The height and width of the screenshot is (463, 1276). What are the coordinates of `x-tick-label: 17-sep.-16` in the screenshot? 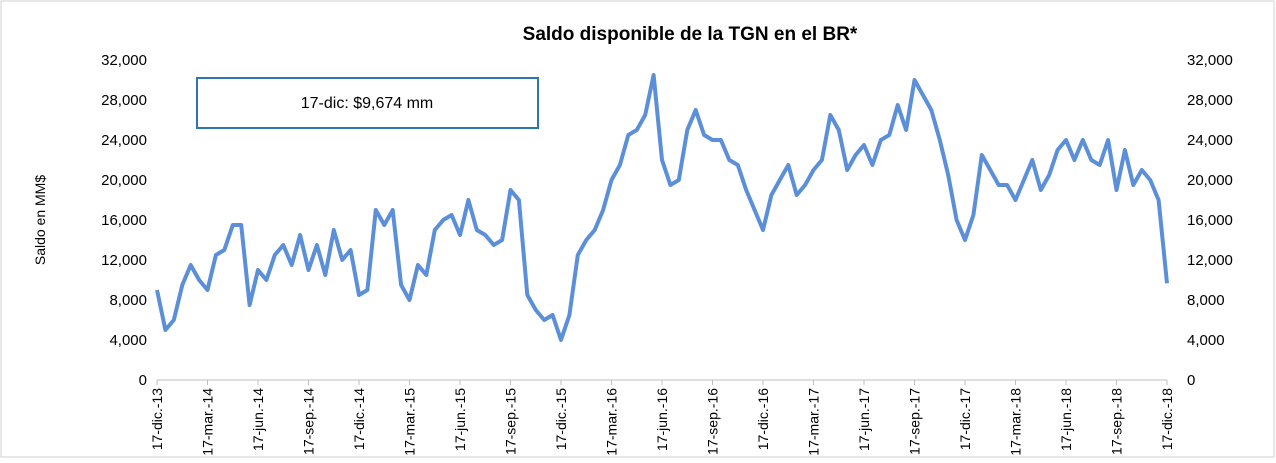 It's located at (713, 421).